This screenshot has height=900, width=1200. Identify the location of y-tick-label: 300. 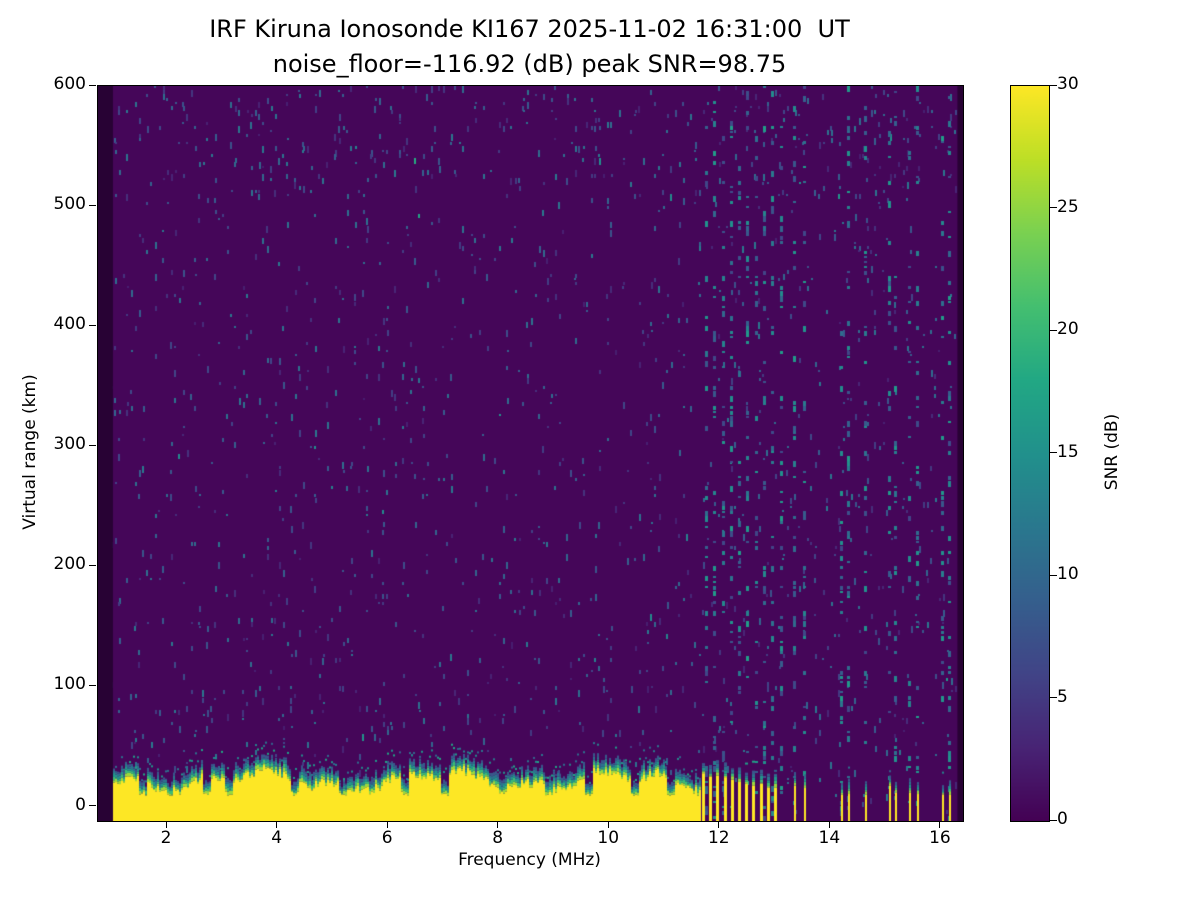
(69, 444).